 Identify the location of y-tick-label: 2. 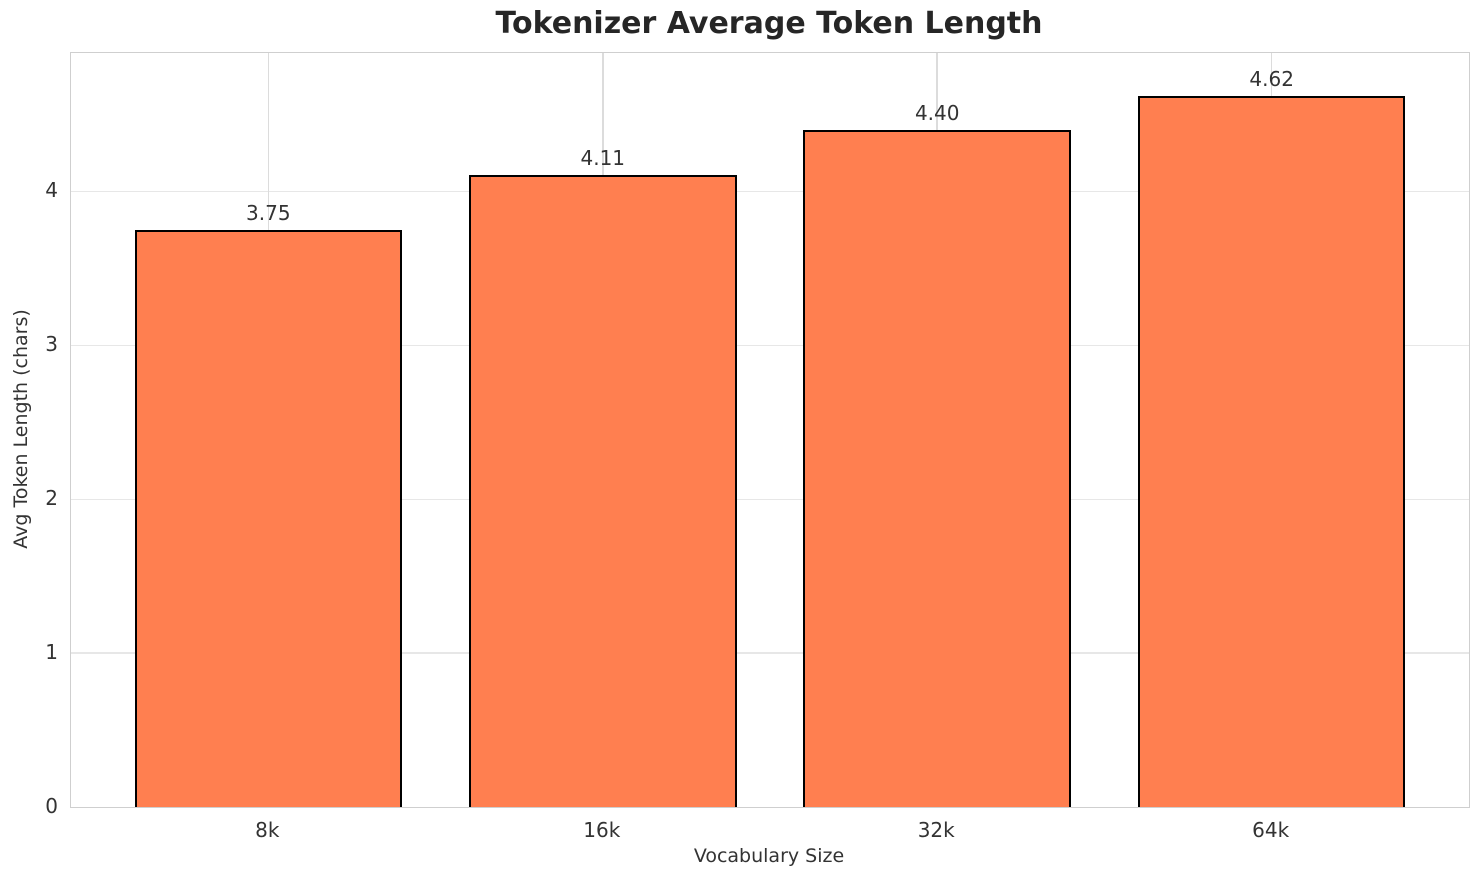
(51, 498).